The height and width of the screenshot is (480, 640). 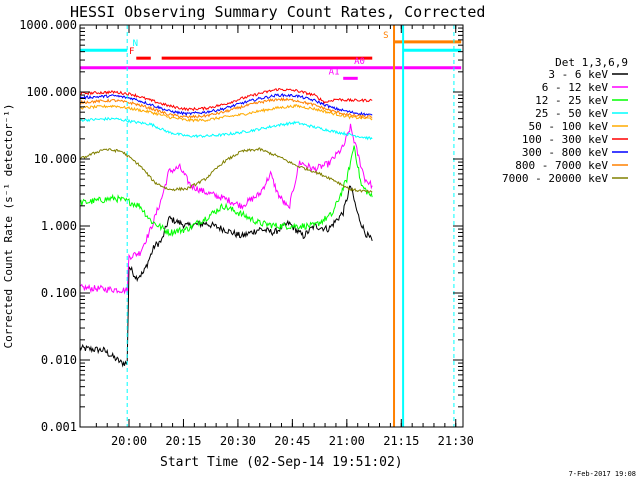 I want to click on legend-entry-label: 12 - 25 keV, so click(x=571, y=100).